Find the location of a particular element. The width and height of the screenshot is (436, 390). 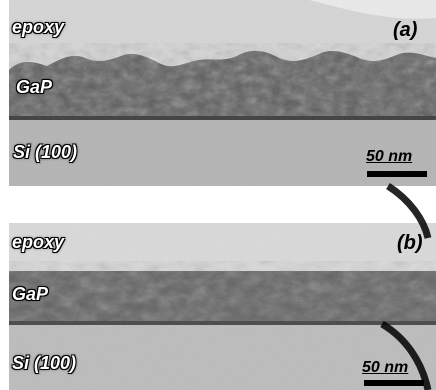

panel-label-a: (a) is located at coordinates (405, 30).